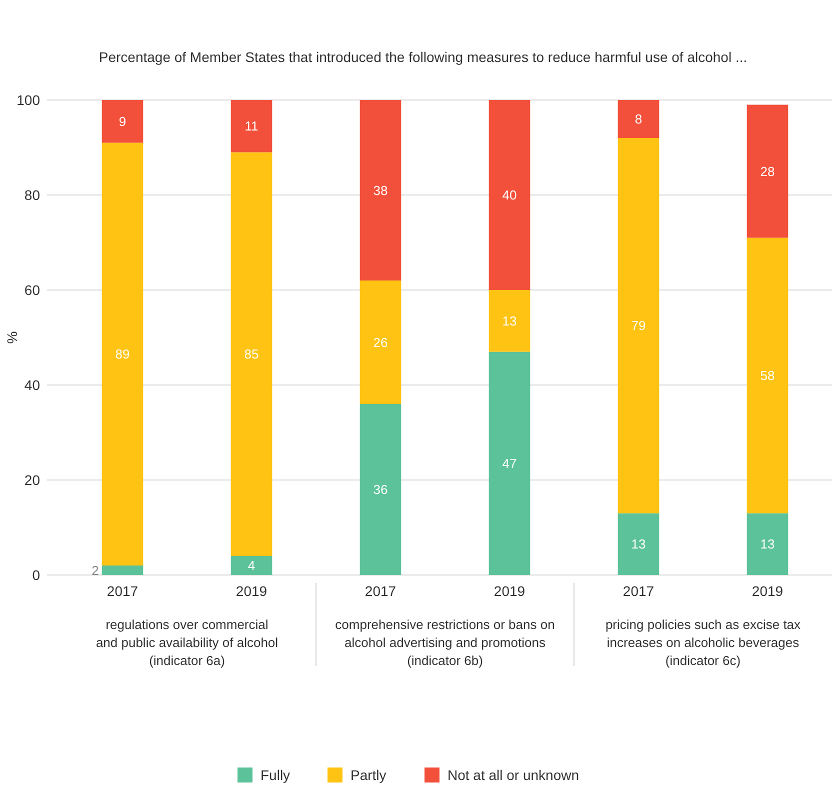 The image size is (832, 809). I want to click on data-label: 2, so click(95, 570).